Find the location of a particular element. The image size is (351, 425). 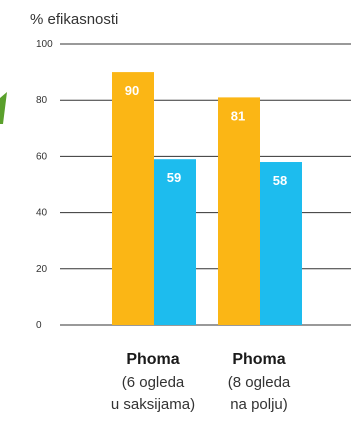

bar-value-label: 81 is located at coordinates (238, 115).